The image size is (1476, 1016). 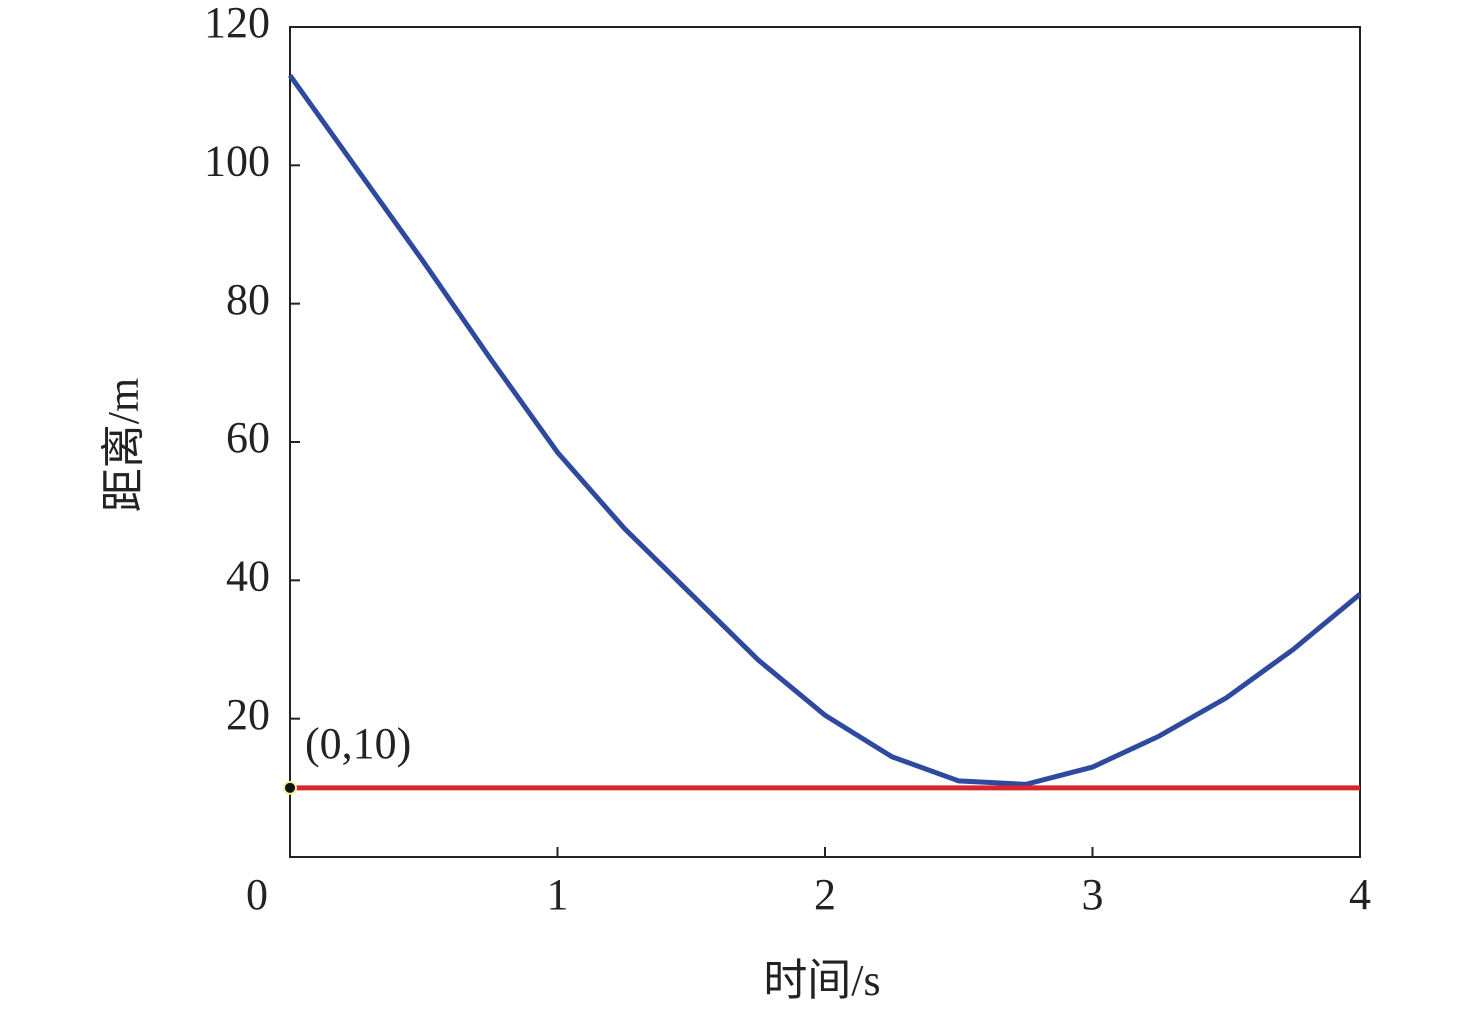 What do you see at coordinates (248, 299) in the screenshot?
I see `y-tick-label: 80` at bounding box center [248, 299].